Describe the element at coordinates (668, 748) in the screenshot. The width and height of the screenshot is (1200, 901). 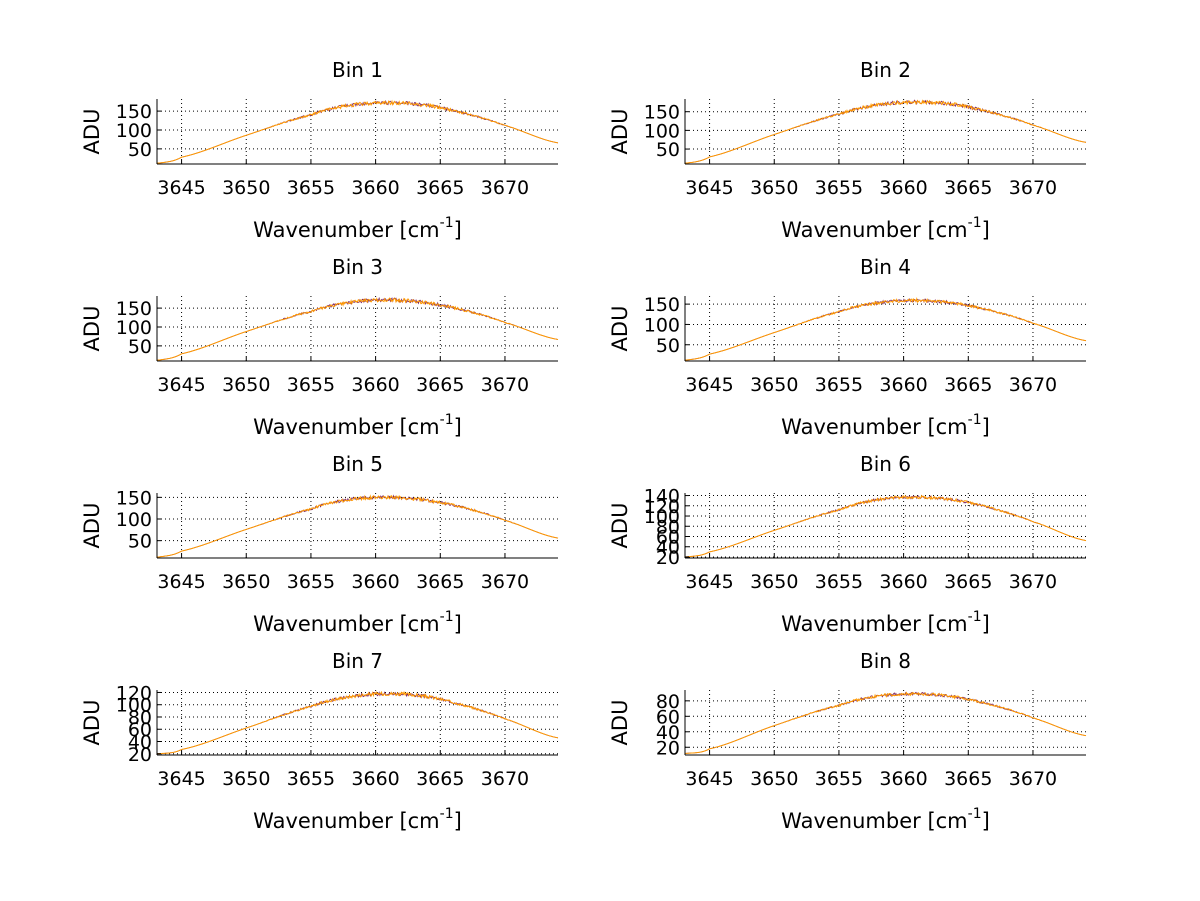
I see `y-tick-label: 20` at that location.